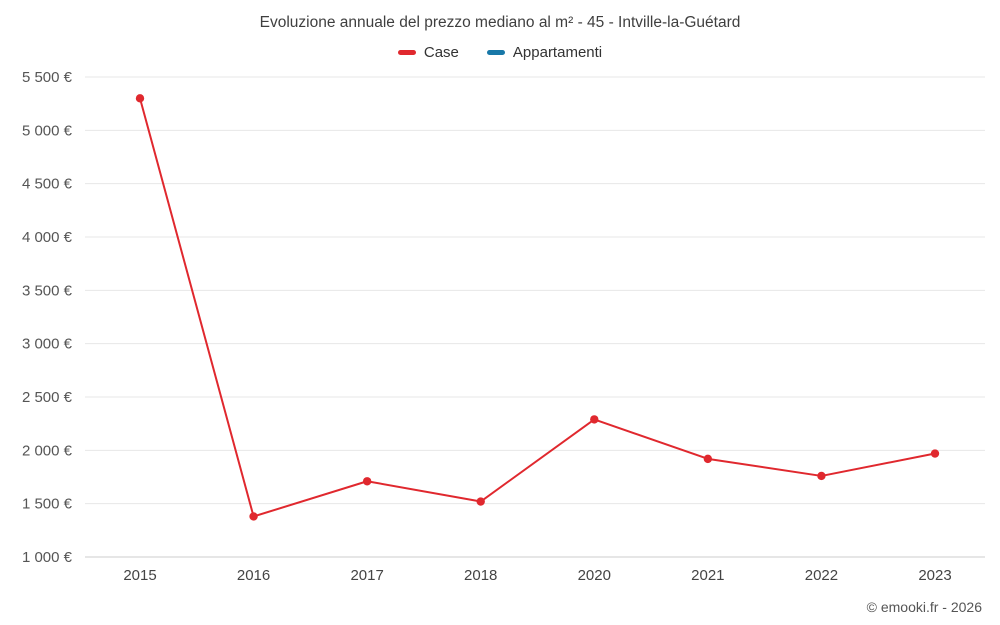 The width and height of the screenshot is (1000, 625). Describe the element at coordinates (47, 504) in the screenshot. I see `y-tick-label: 1 500 €` at that location.